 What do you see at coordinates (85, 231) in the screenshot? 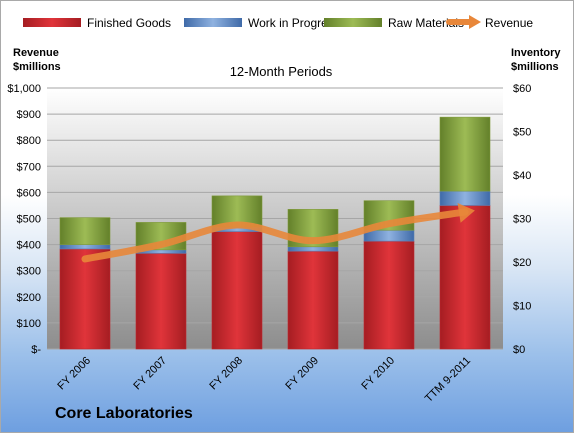
I see `bar-raw-materials-fy-2006` at bounding box center [85, 231].